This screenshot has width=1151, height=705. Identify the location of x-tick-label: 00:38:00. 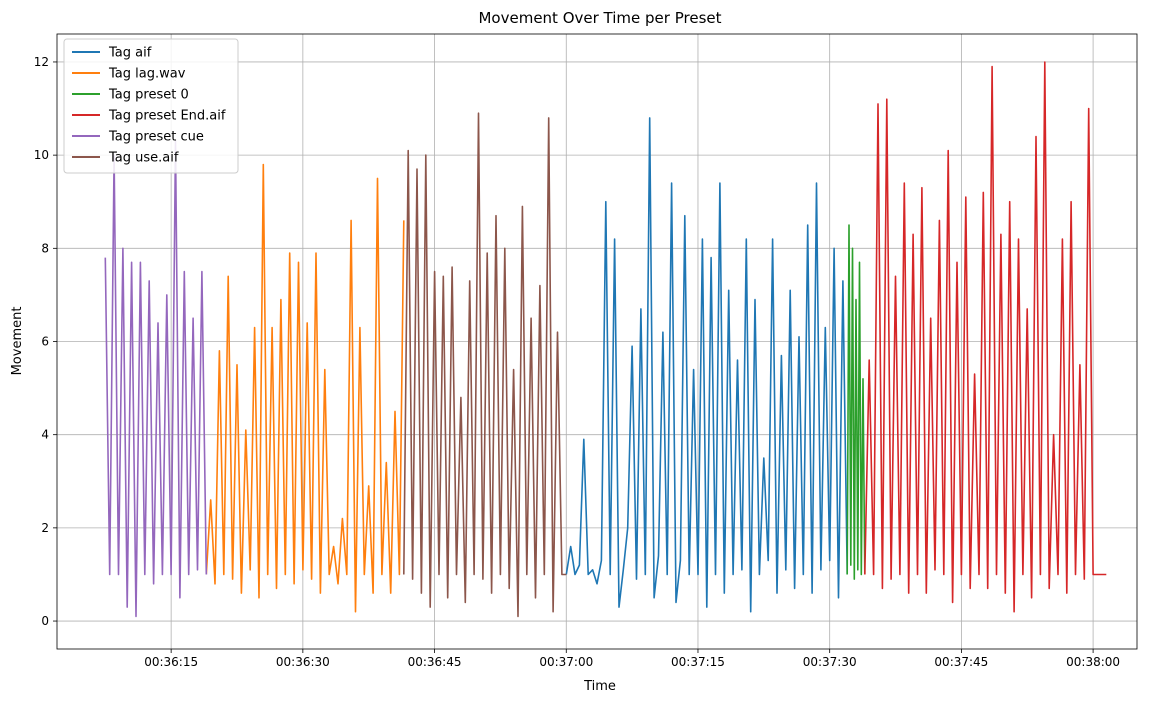
(1093, 662).